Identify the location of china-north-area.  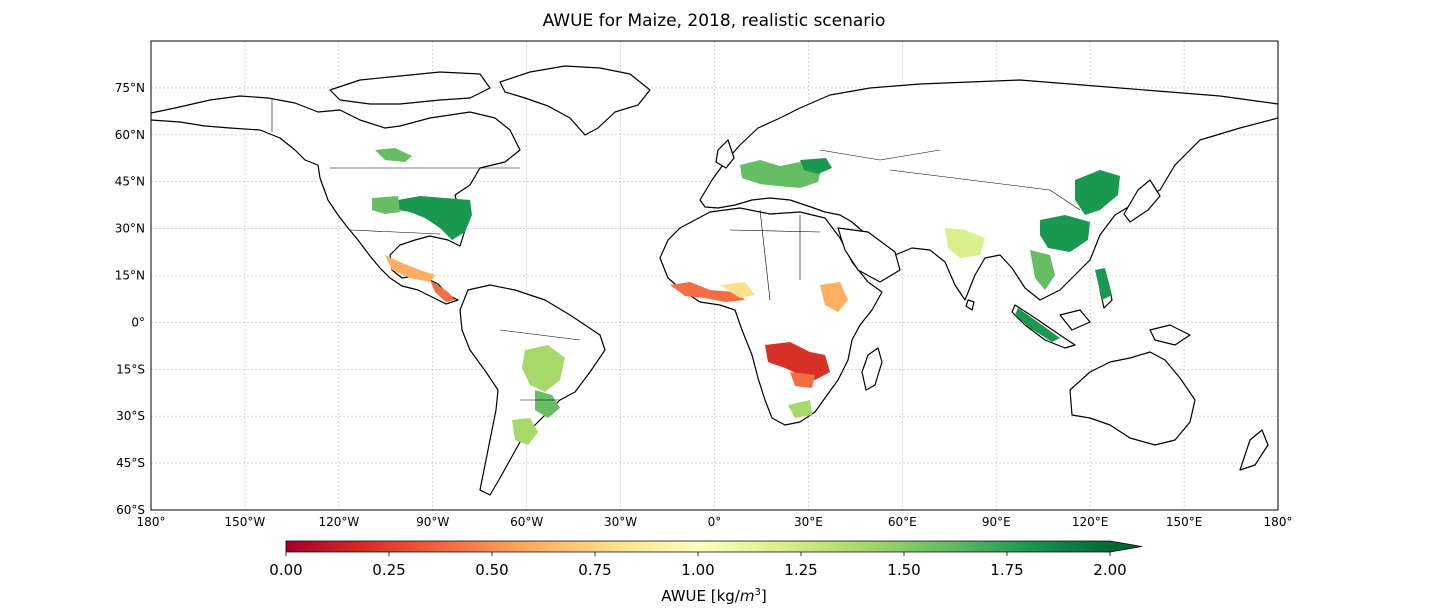
(1097, 192).